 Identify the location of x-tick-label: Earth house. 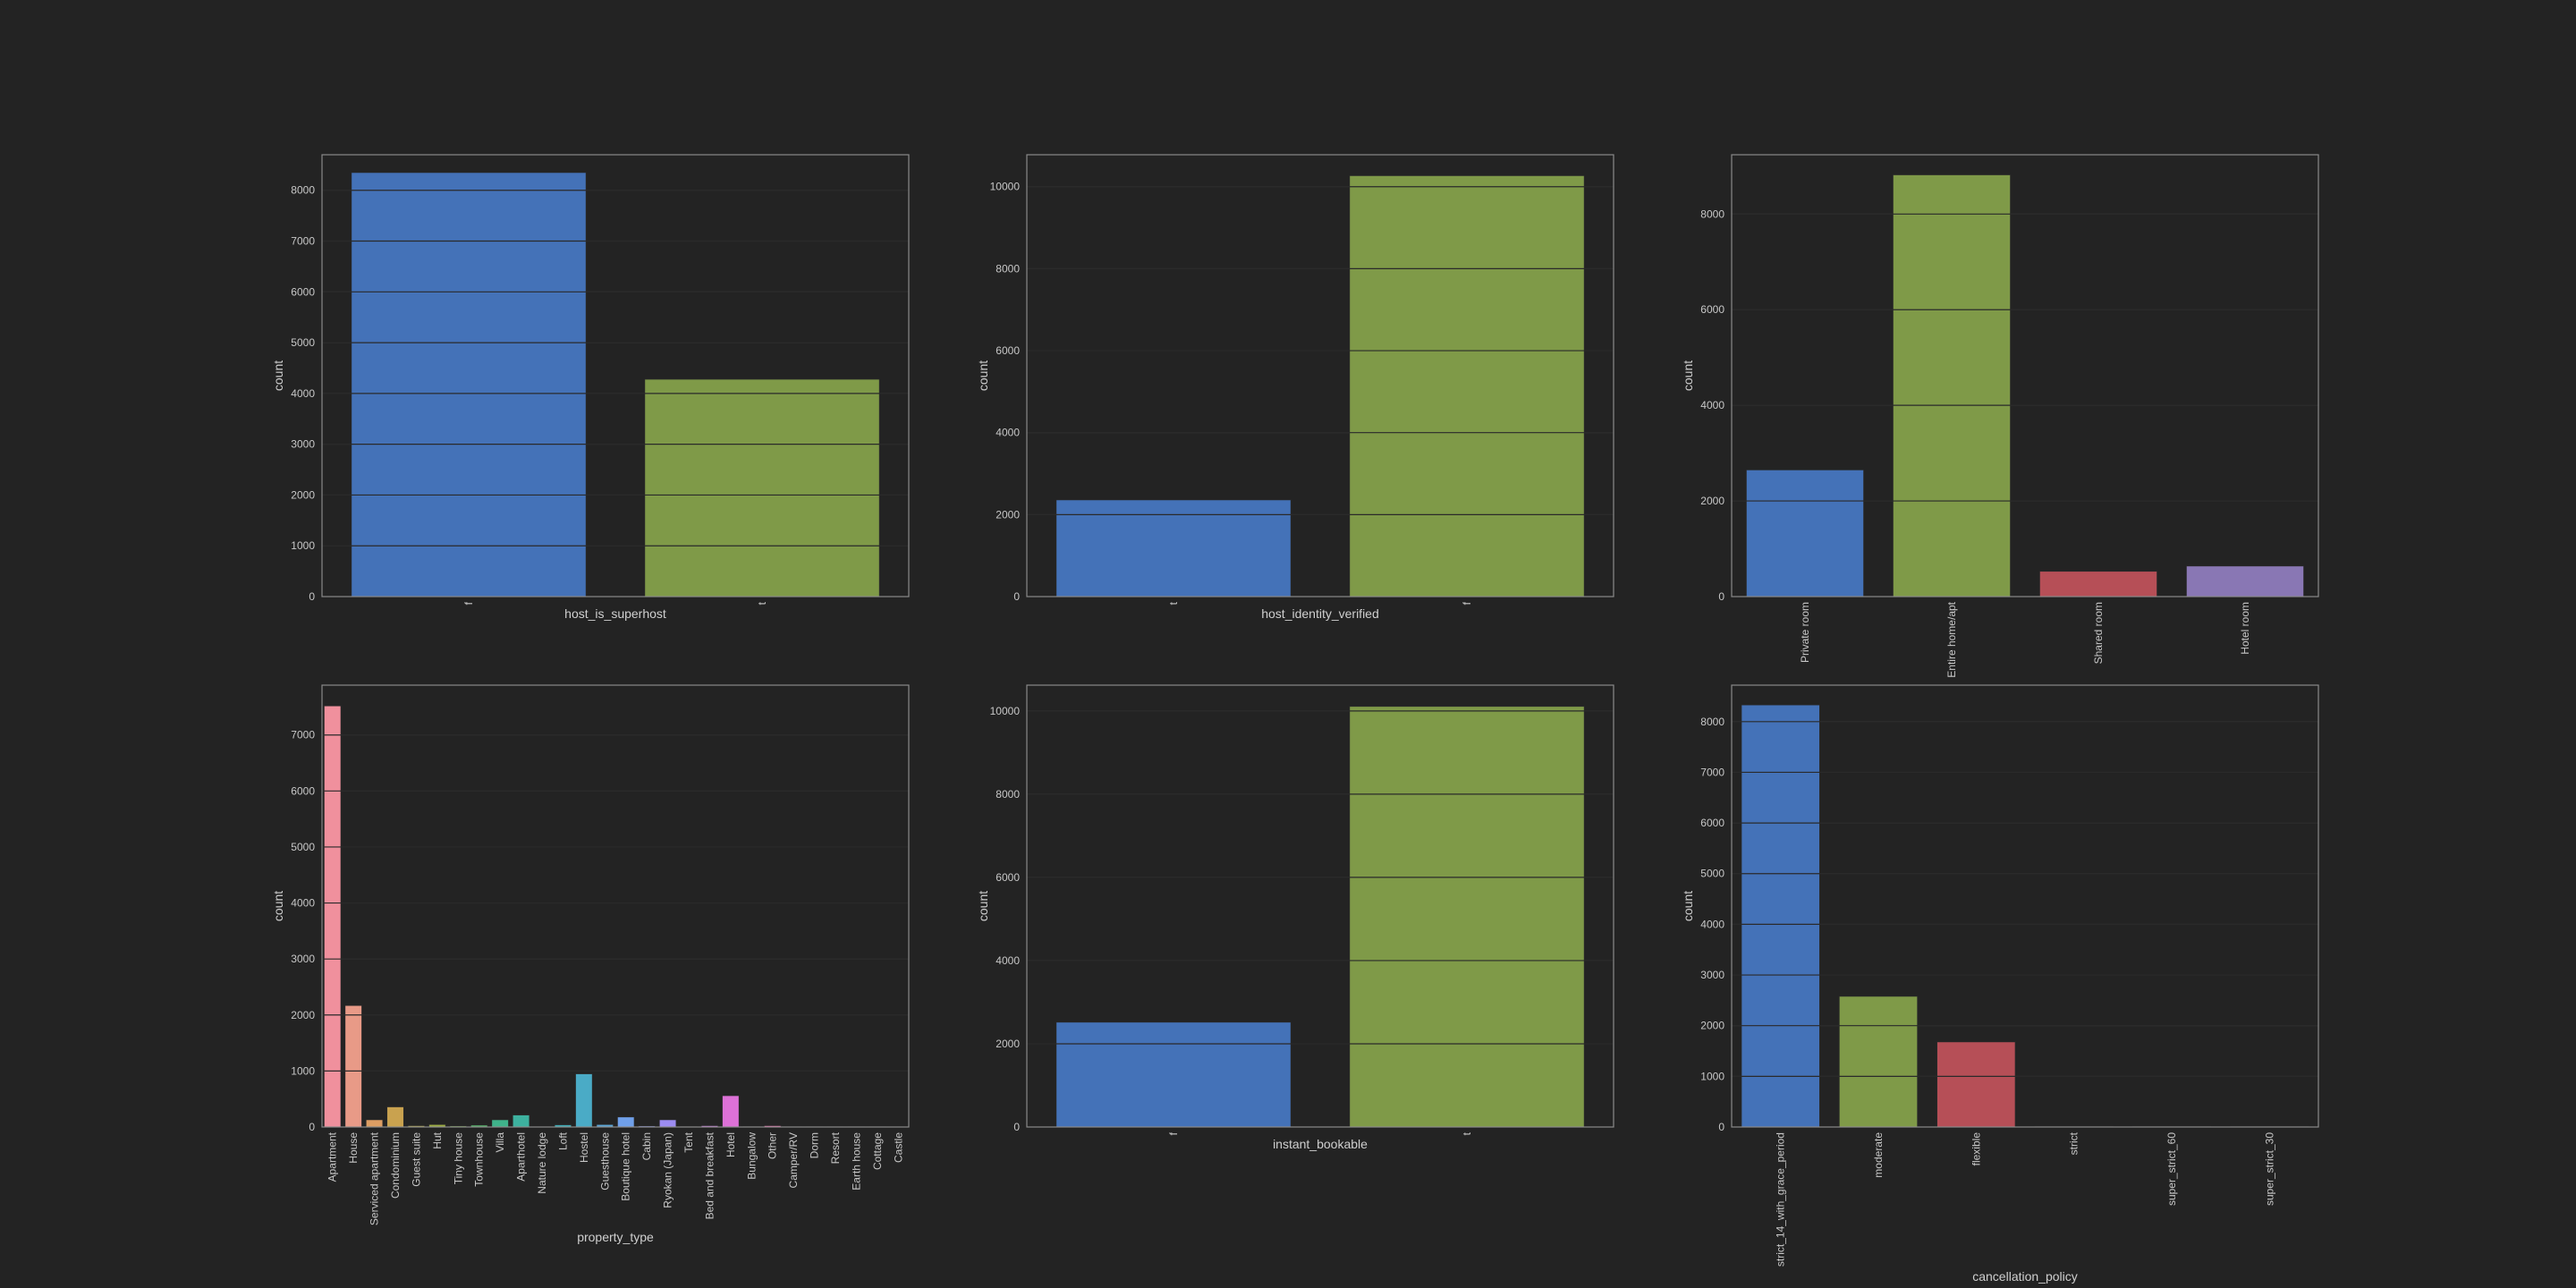
(856, 1161).